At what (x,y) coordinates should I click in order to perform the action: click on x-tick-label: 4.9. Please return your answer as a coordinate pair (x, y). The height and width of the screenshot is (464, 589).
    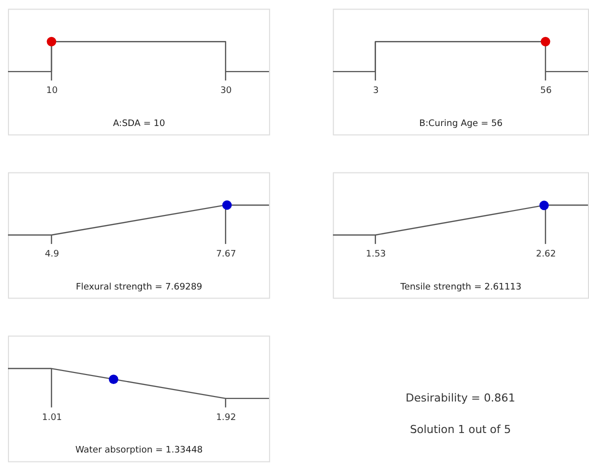
    Looking at the image, I should click on (52, 254).